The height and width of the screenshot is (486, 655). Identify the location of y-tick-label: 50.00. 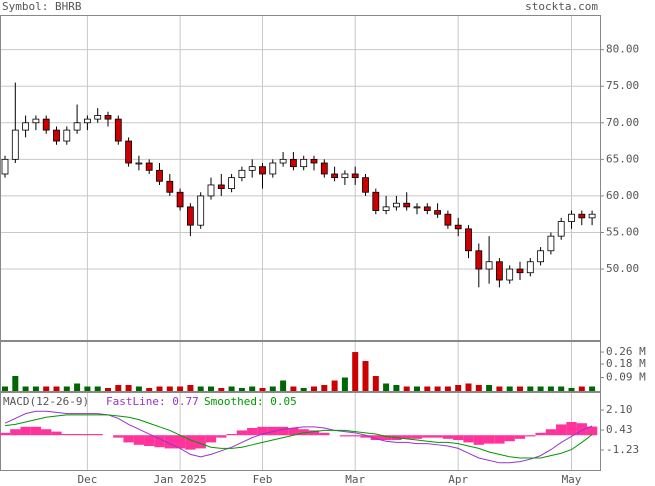
(622, 268).